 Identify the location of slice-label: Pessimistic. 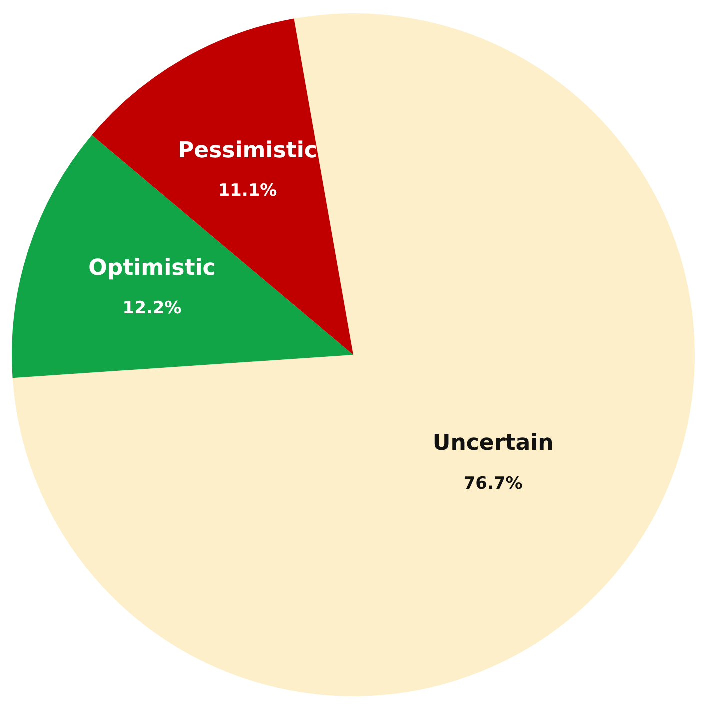
(248, 151).